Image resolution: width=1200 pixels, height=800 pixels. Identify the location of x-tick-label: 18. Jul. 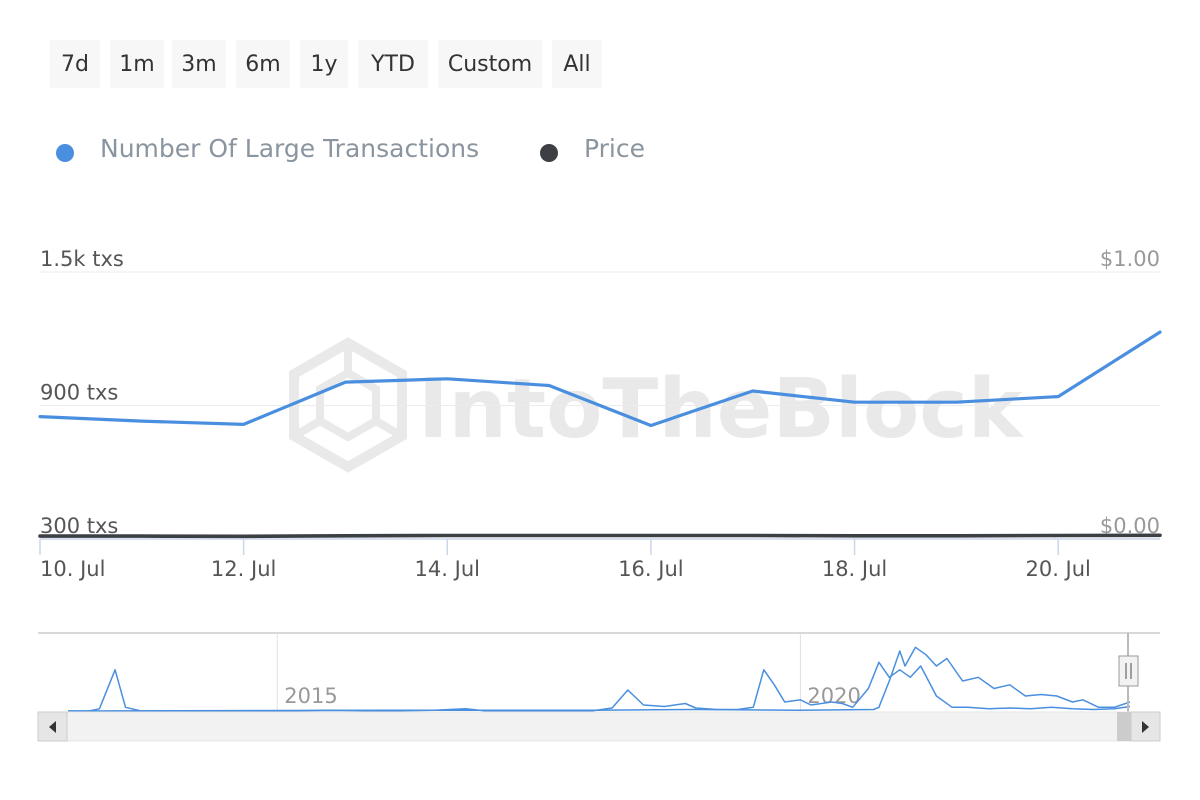
(854, 569).